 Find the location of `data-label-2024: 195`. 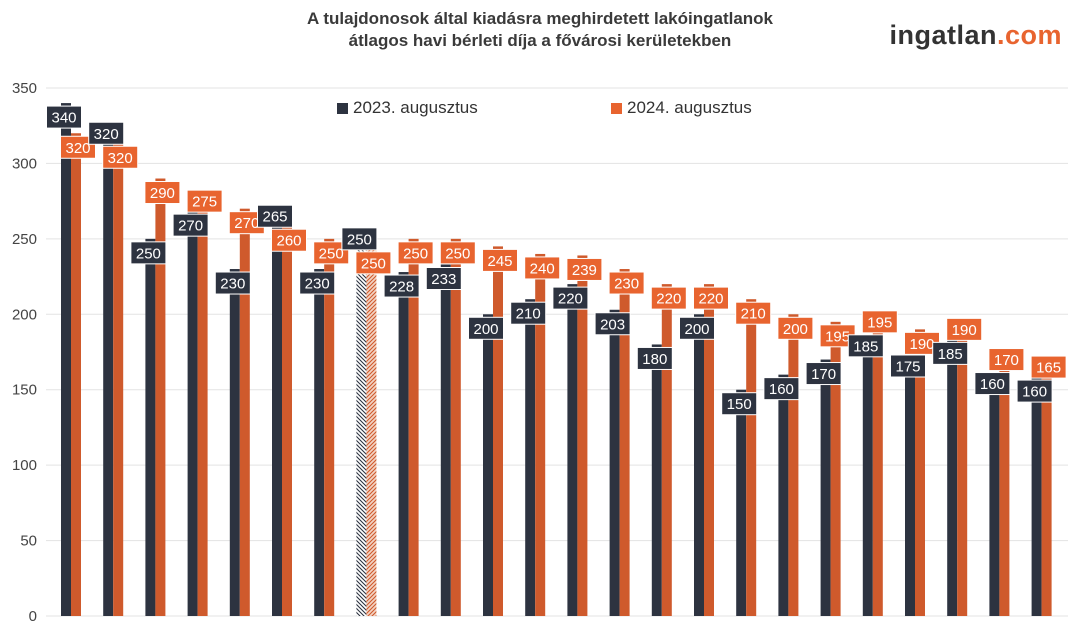

data-label-2024: 195 is located at coordinates (879, 322).